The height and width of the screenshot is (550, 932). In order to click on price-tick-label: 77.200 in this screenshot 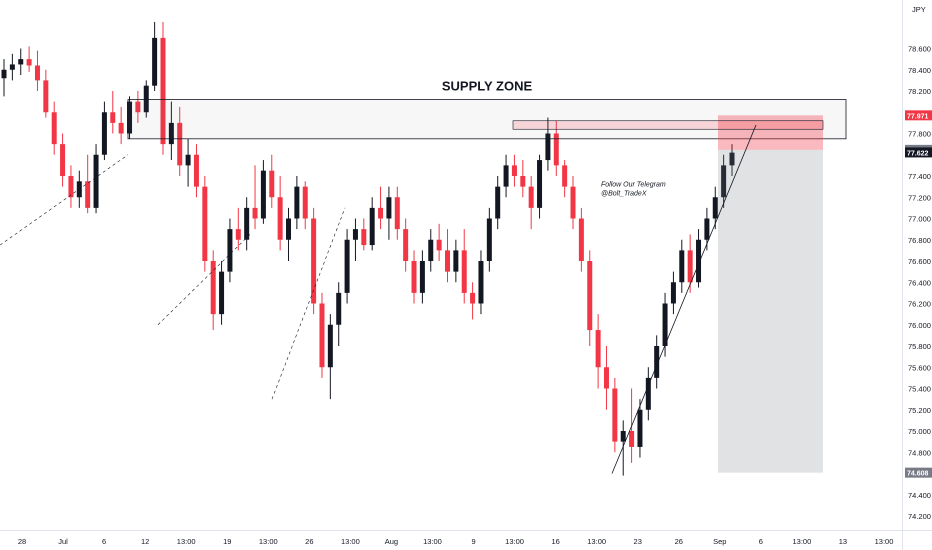, I will do `click(919, 197)`.